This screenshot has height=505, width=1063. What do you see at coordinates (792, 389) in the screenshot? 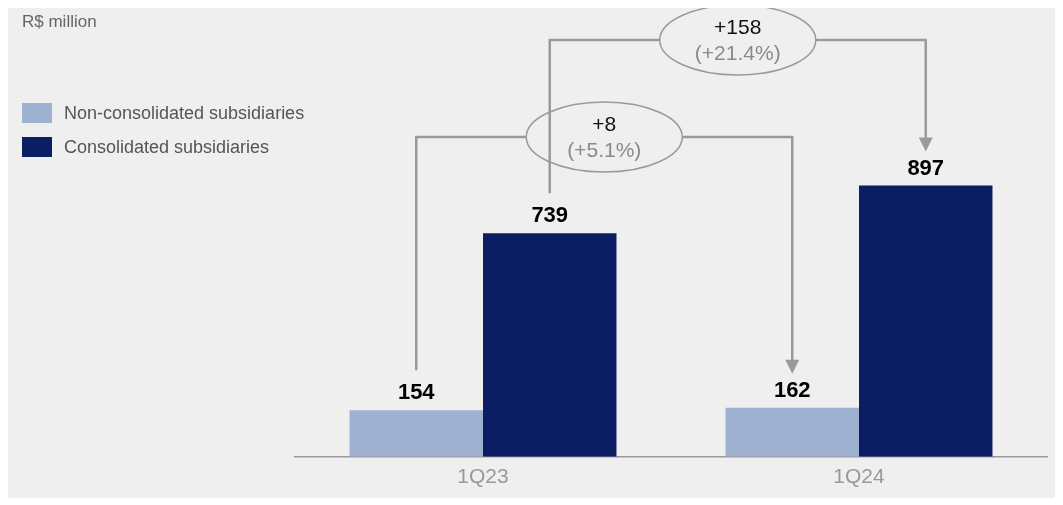
I see `data-label: 162` at bounding box center [792, 389].